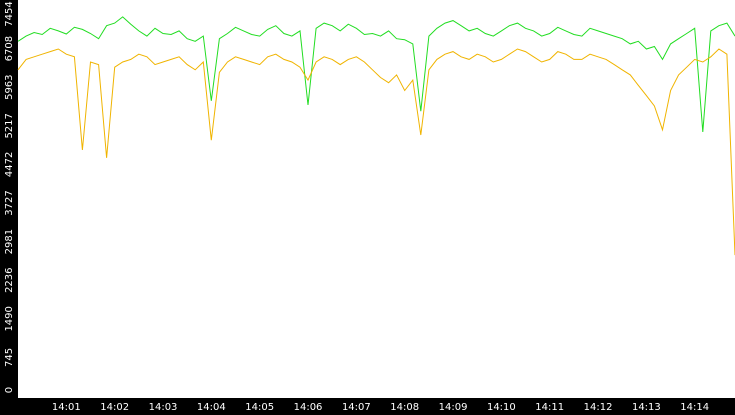 The width and height of the screenshot is (735, 415). I want to click on x-tick-label: 14:10, so click(501, 407).